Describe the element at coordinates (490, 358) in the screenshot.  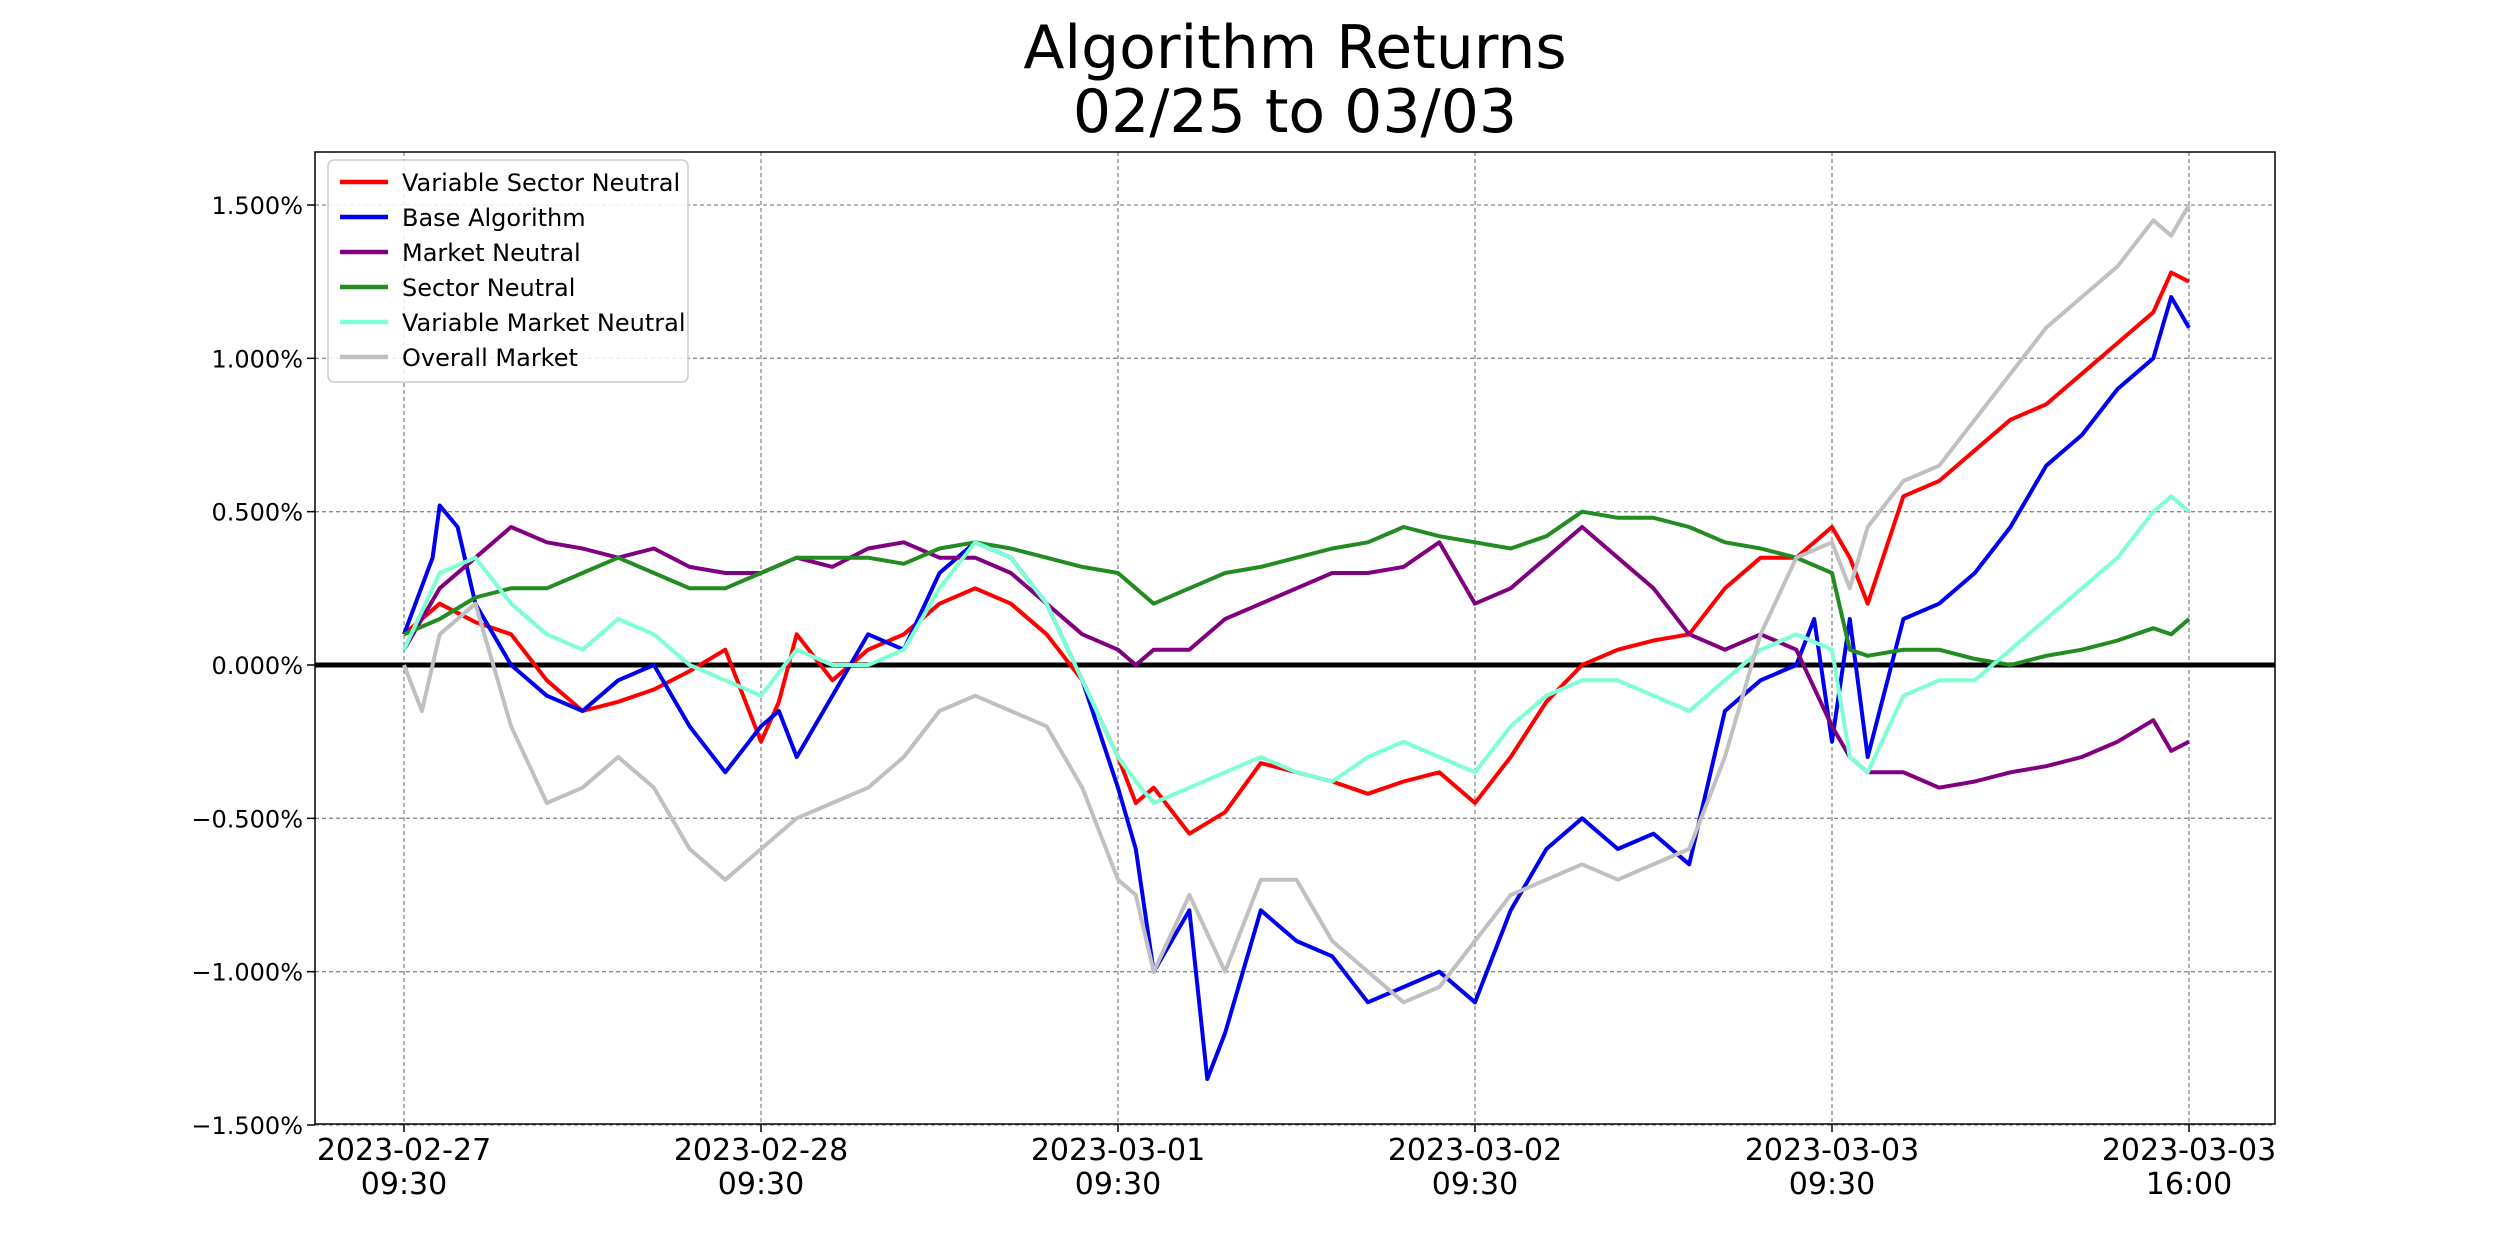
I see `legend-label: Overall Market` at that location.